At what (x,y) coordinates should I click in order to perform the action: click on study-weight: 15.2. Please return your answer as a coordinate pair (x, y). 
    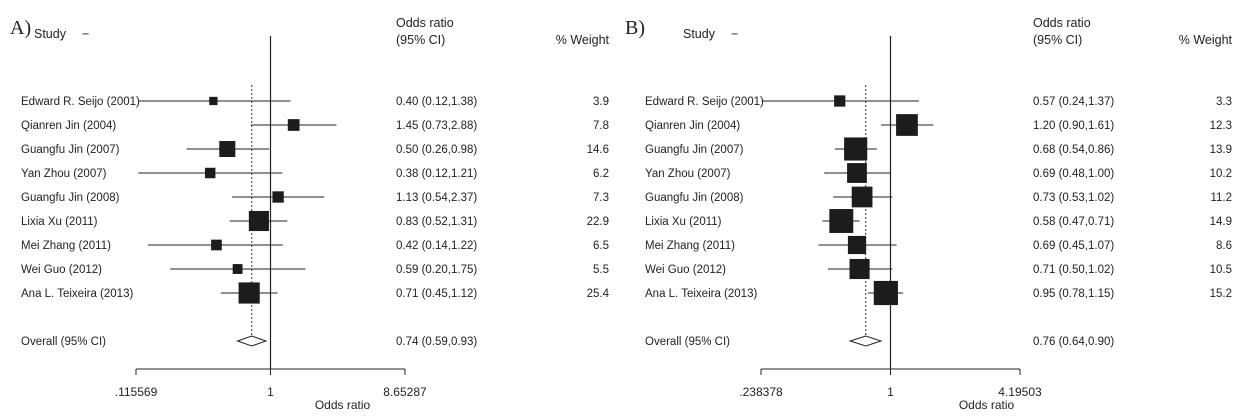
    Looking at the image, I should click on (1221, 294).